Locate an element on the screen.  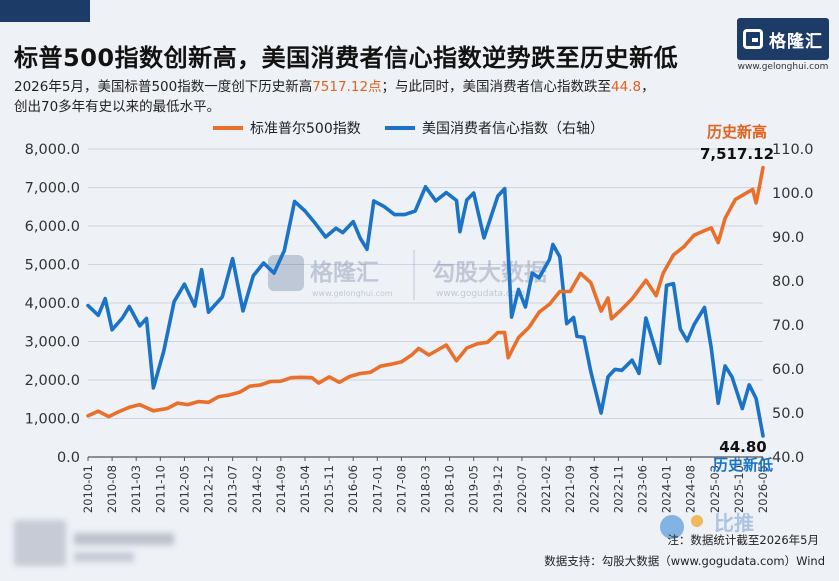
legend-label-sp500: 标准普尔500指数 is located at coordinates (305, 129).